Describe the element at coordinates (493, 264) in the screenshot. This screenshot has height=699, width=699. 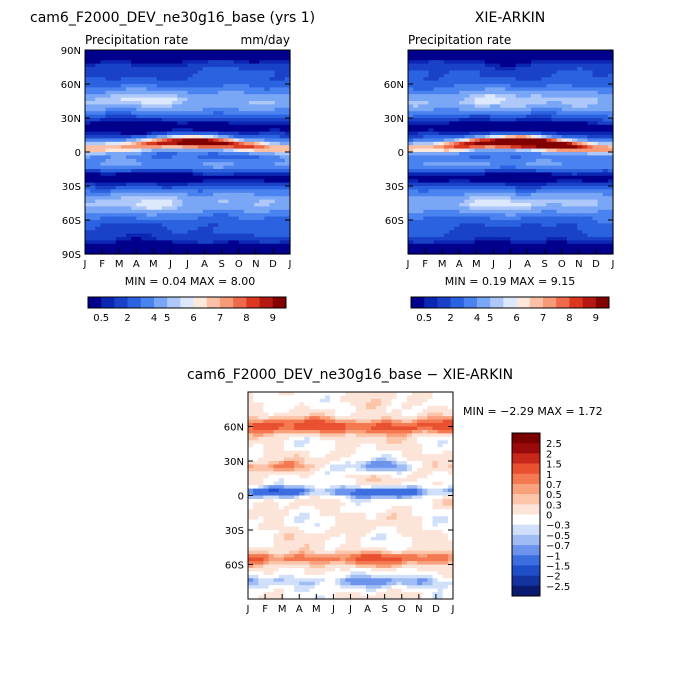
I see `obs-x-tick-label: J` at that location.